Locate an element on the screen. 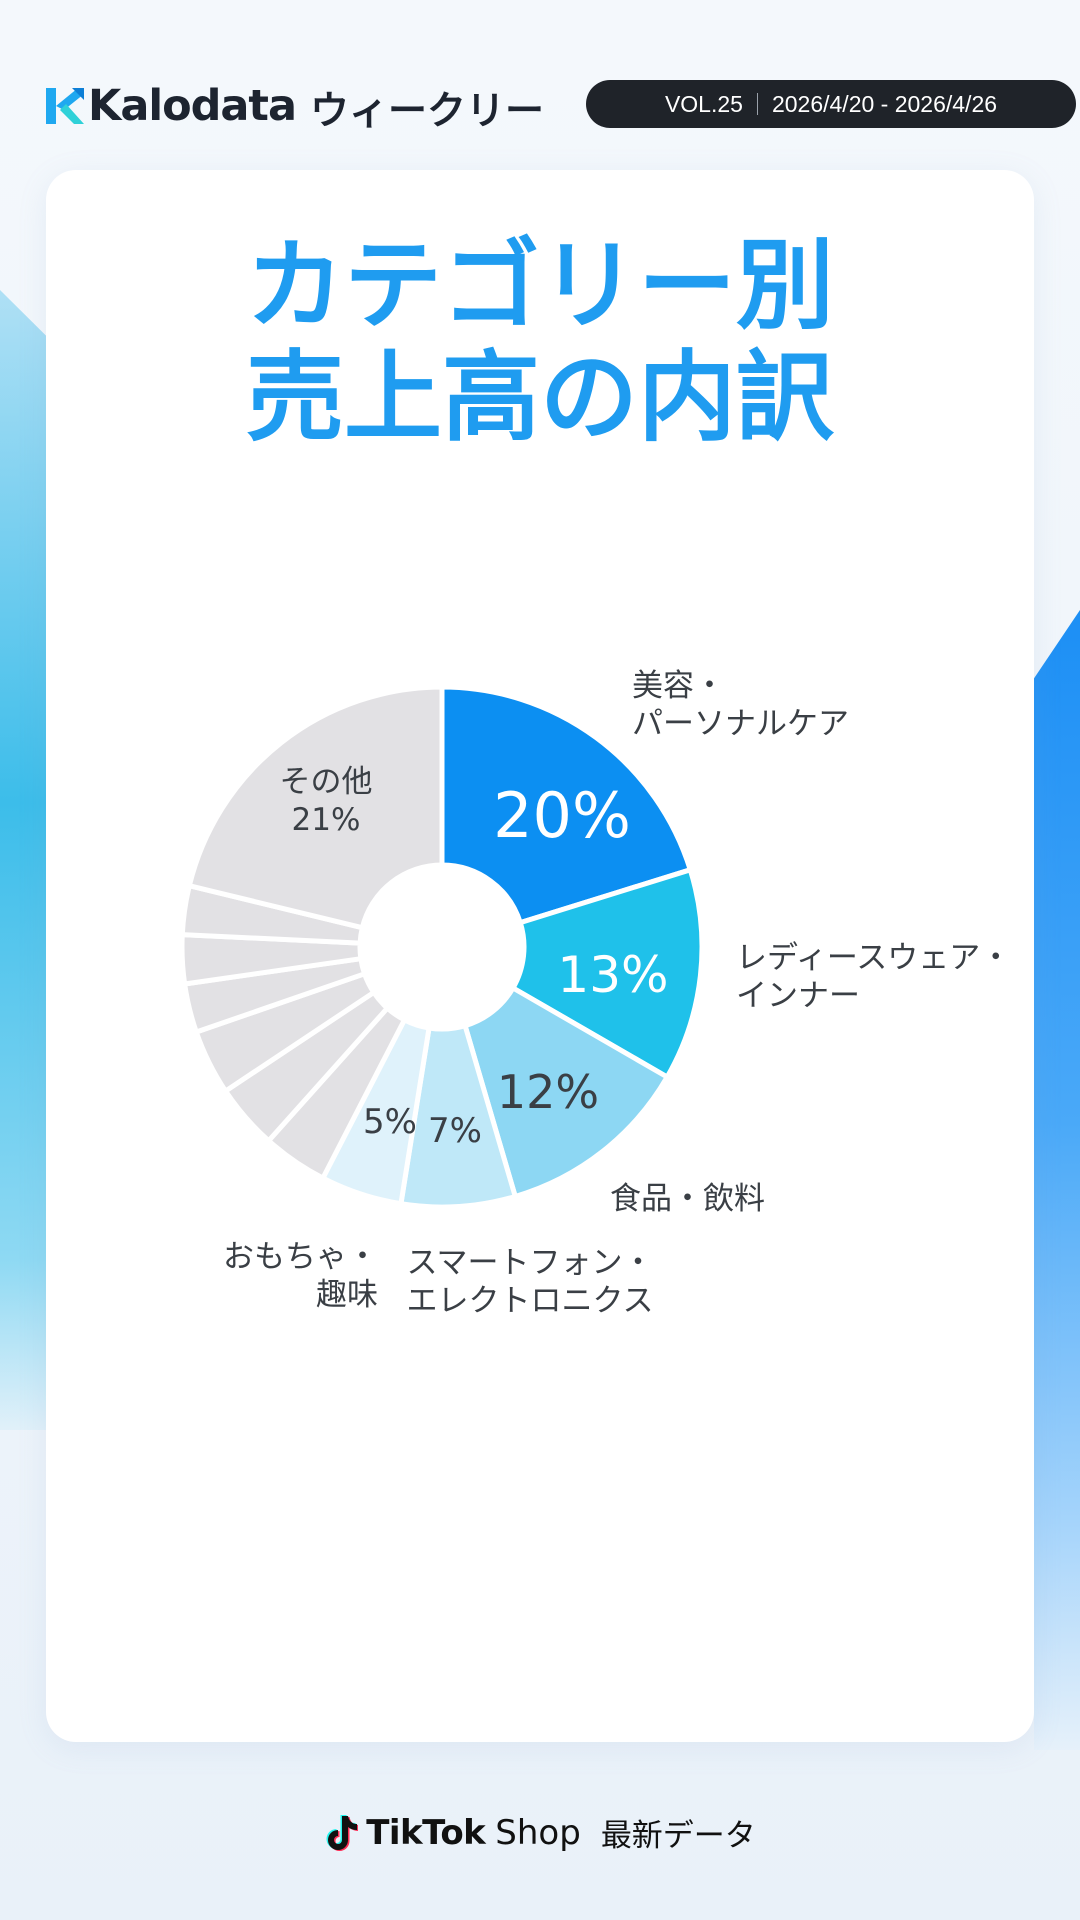 Image resolution: width=1080 pixels, height=1920 pixels. slice-value-label-4: 5% is located at coordinates (390, 1122).